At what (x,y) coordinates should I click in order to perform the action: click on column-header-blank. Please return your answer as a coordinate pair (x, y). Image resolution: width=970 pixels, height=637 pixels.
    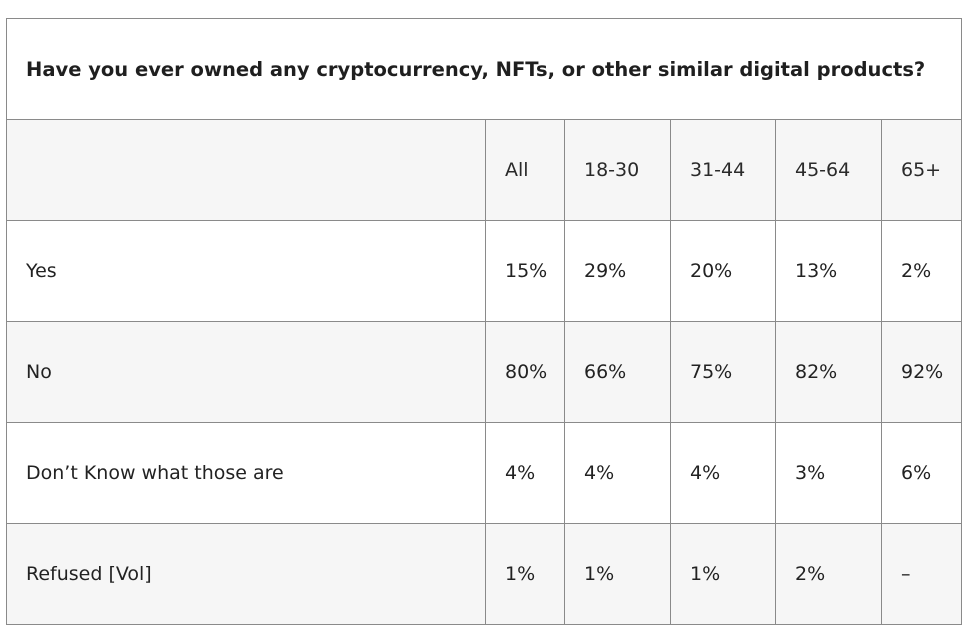
    Looking at the image, I should click on (246, 170).